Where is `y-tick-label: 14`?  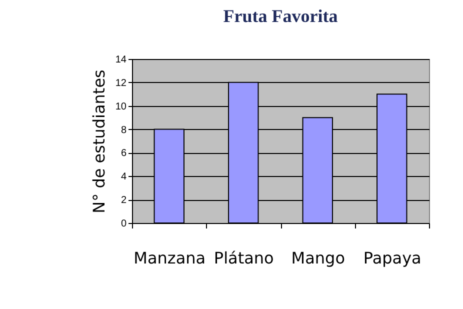 y-tick-label: 14 is located at coordinates (121, 60).